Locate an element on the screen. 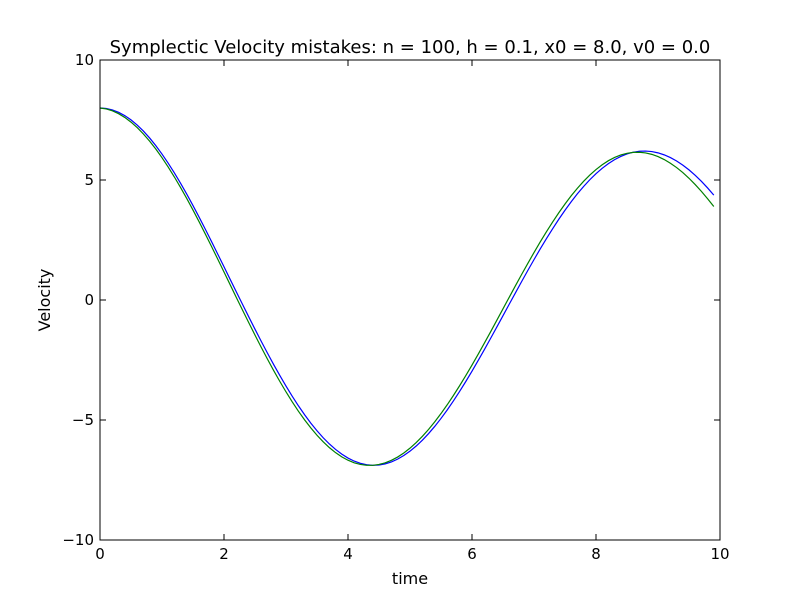  y-tick-label: −5 is located at coordinates (83, 420).